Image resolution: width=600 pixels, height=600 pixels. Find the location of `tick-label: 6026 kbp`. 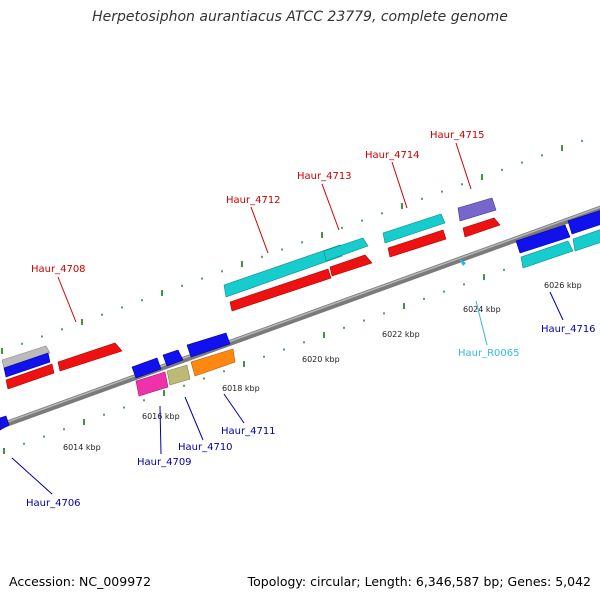

tick-label: 6026 kbp is located at coordinates (563, 285).